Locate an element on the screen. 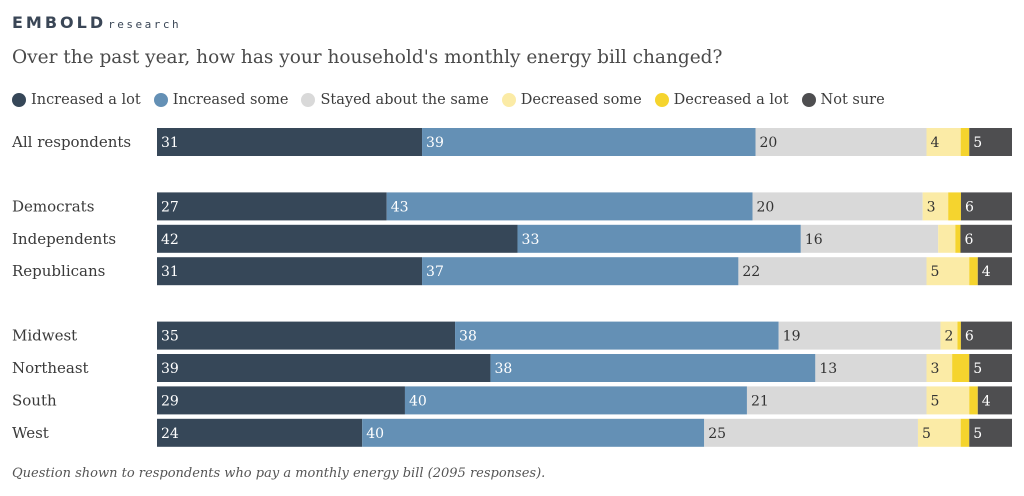  bar-republicans-increased-a-lot is located at coordinates (290, 271).